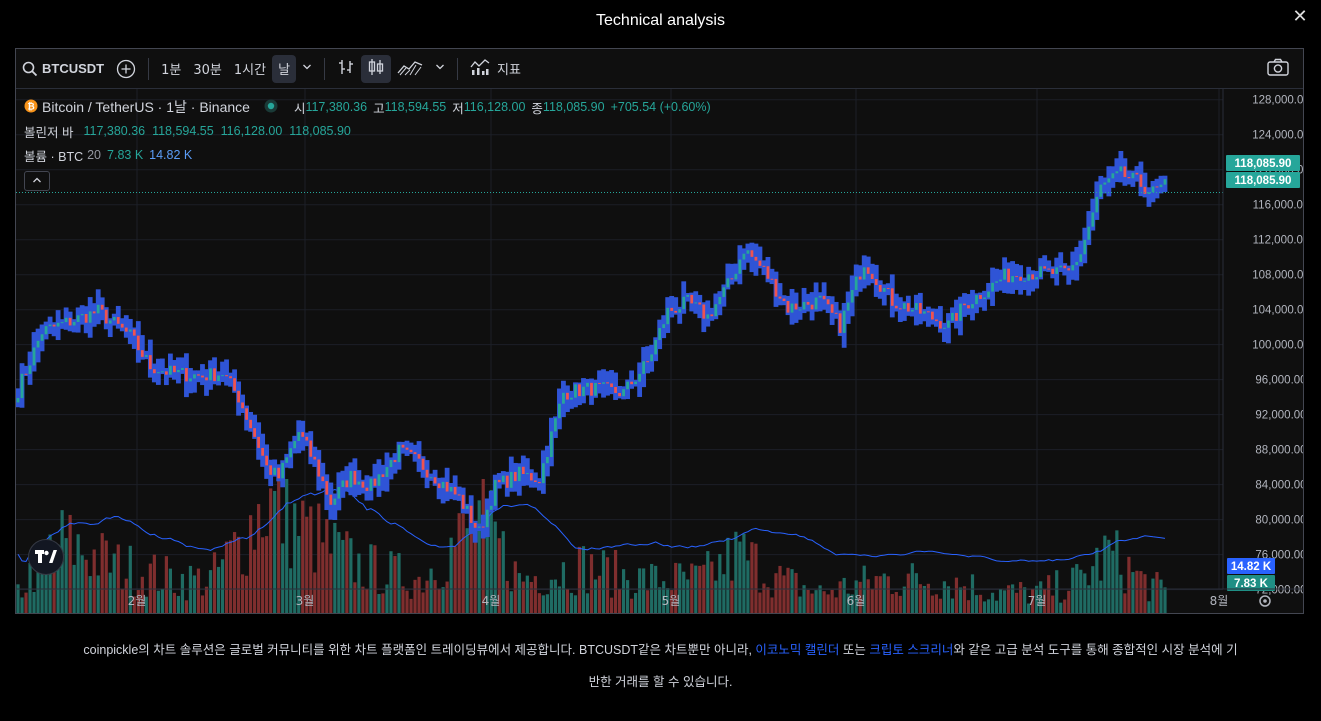 Image resolution: width=1321 pixels, height=721 pixels. Describe the element at coordinates (137, 601) in the screenshot. I see `time-tick-label: 2월` at that location.